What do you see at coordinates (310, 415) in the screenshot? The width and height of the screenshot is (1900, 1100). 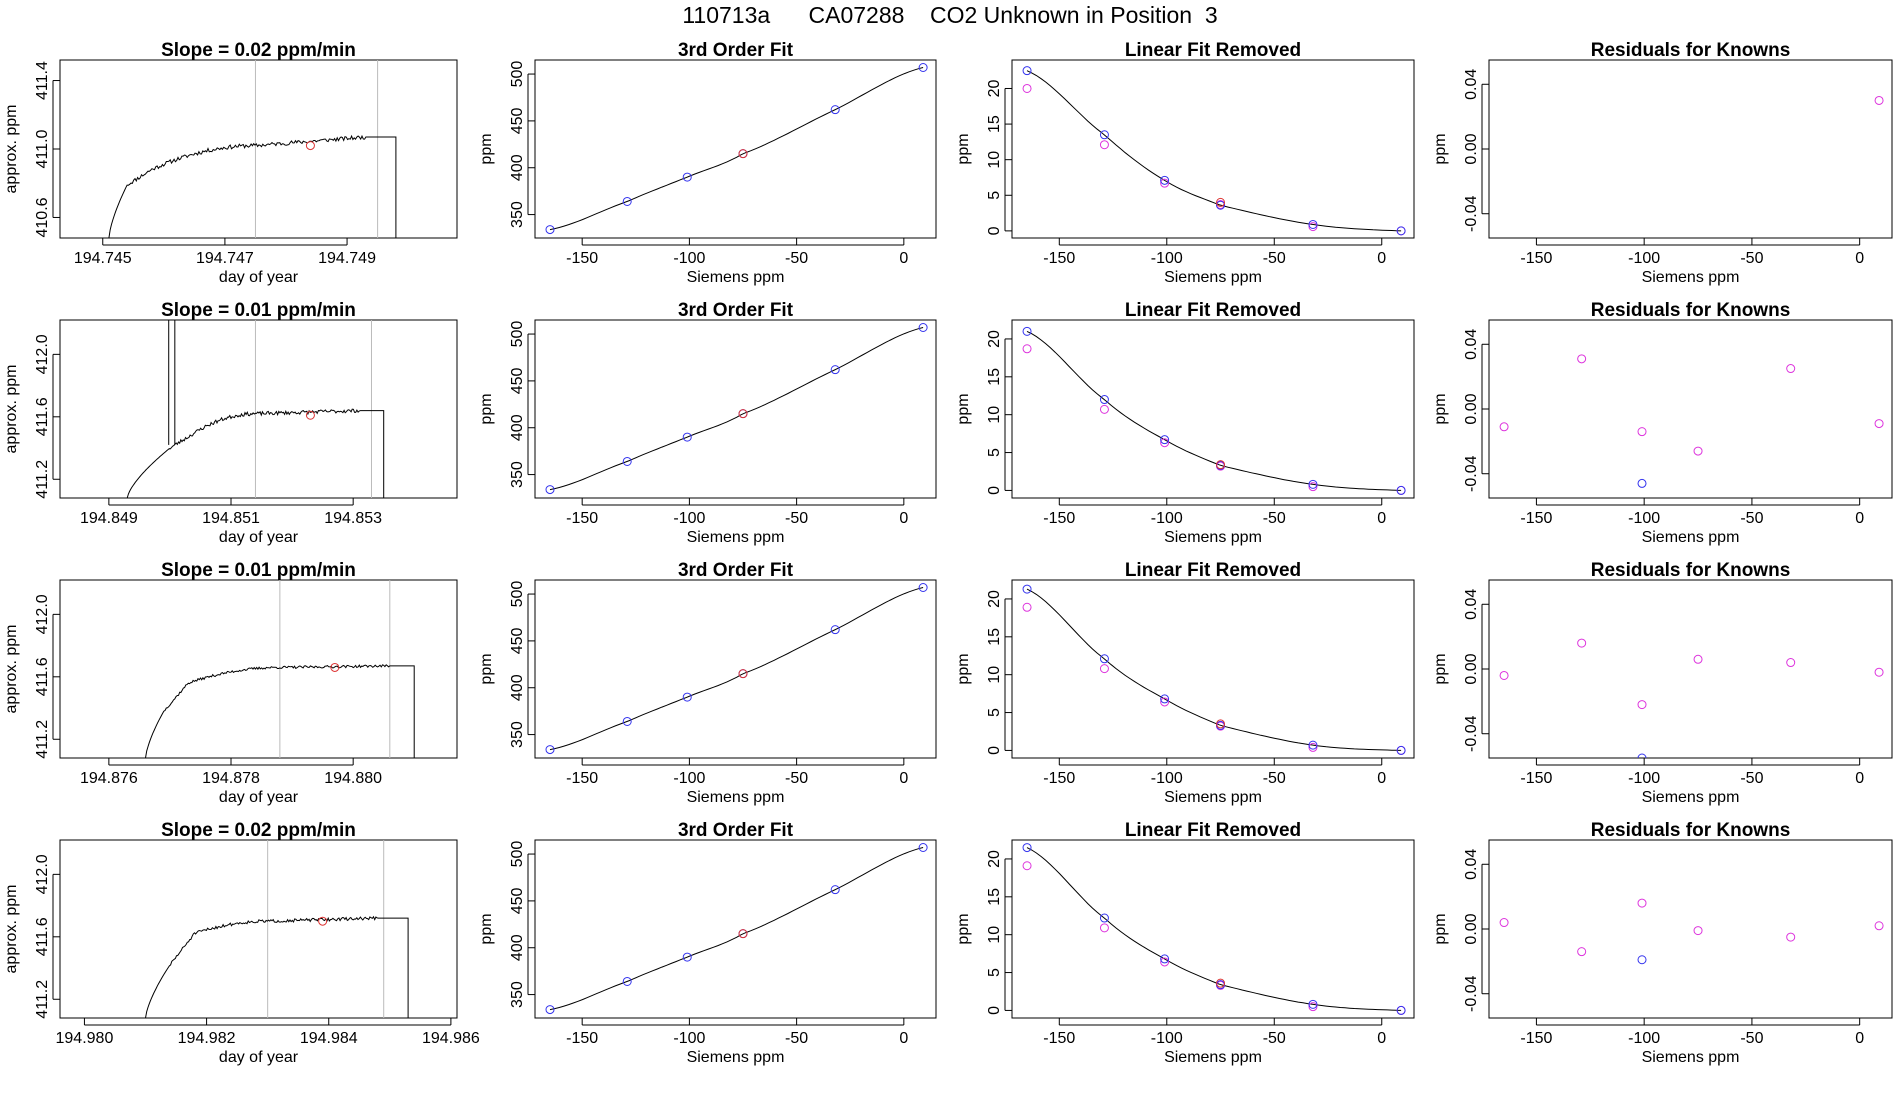 I see `trace-r2-sample-point` at bounding box center [310, 415].